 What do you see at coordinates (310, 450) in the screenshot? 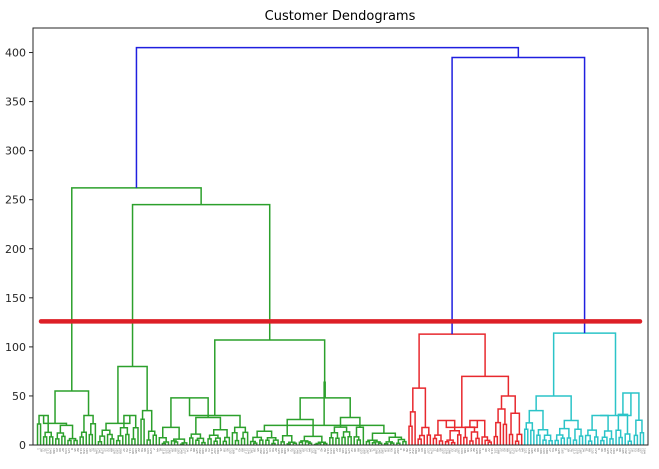
I see `leaf-label: 94` at bounding box center [310, 450].